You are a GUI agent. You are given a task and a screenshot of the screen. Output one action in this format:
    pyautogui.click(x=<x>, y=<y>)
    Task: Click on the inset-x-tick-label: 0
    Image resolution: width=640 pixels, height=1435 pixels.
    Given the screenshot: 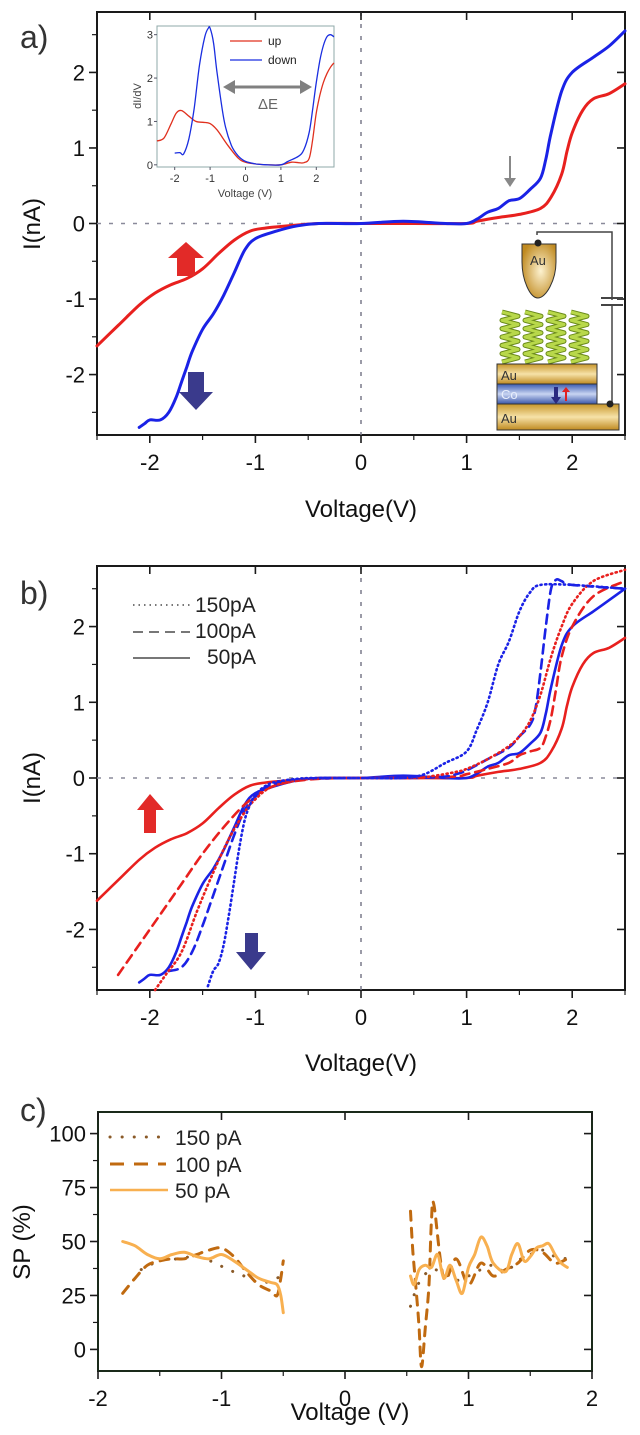 What is the action you would take?
    pyautogui.click(x=245, y=179)
    